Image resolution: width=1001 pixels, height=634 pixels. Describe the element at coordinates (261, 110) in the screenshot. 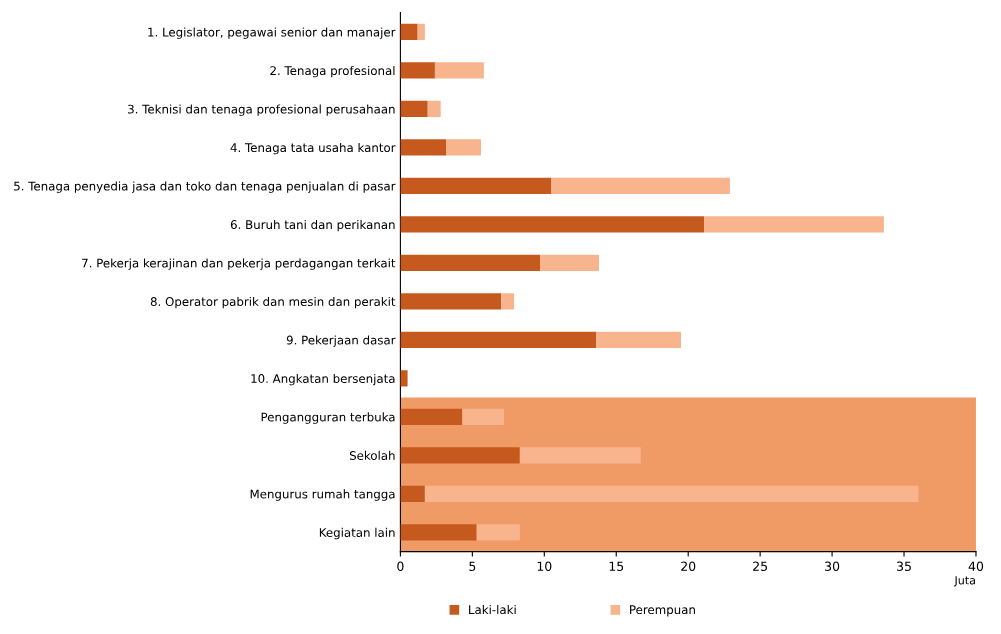

I see `y-tick-label: 3. Teknisi dan tenaga profesional perusahaan` at that location.